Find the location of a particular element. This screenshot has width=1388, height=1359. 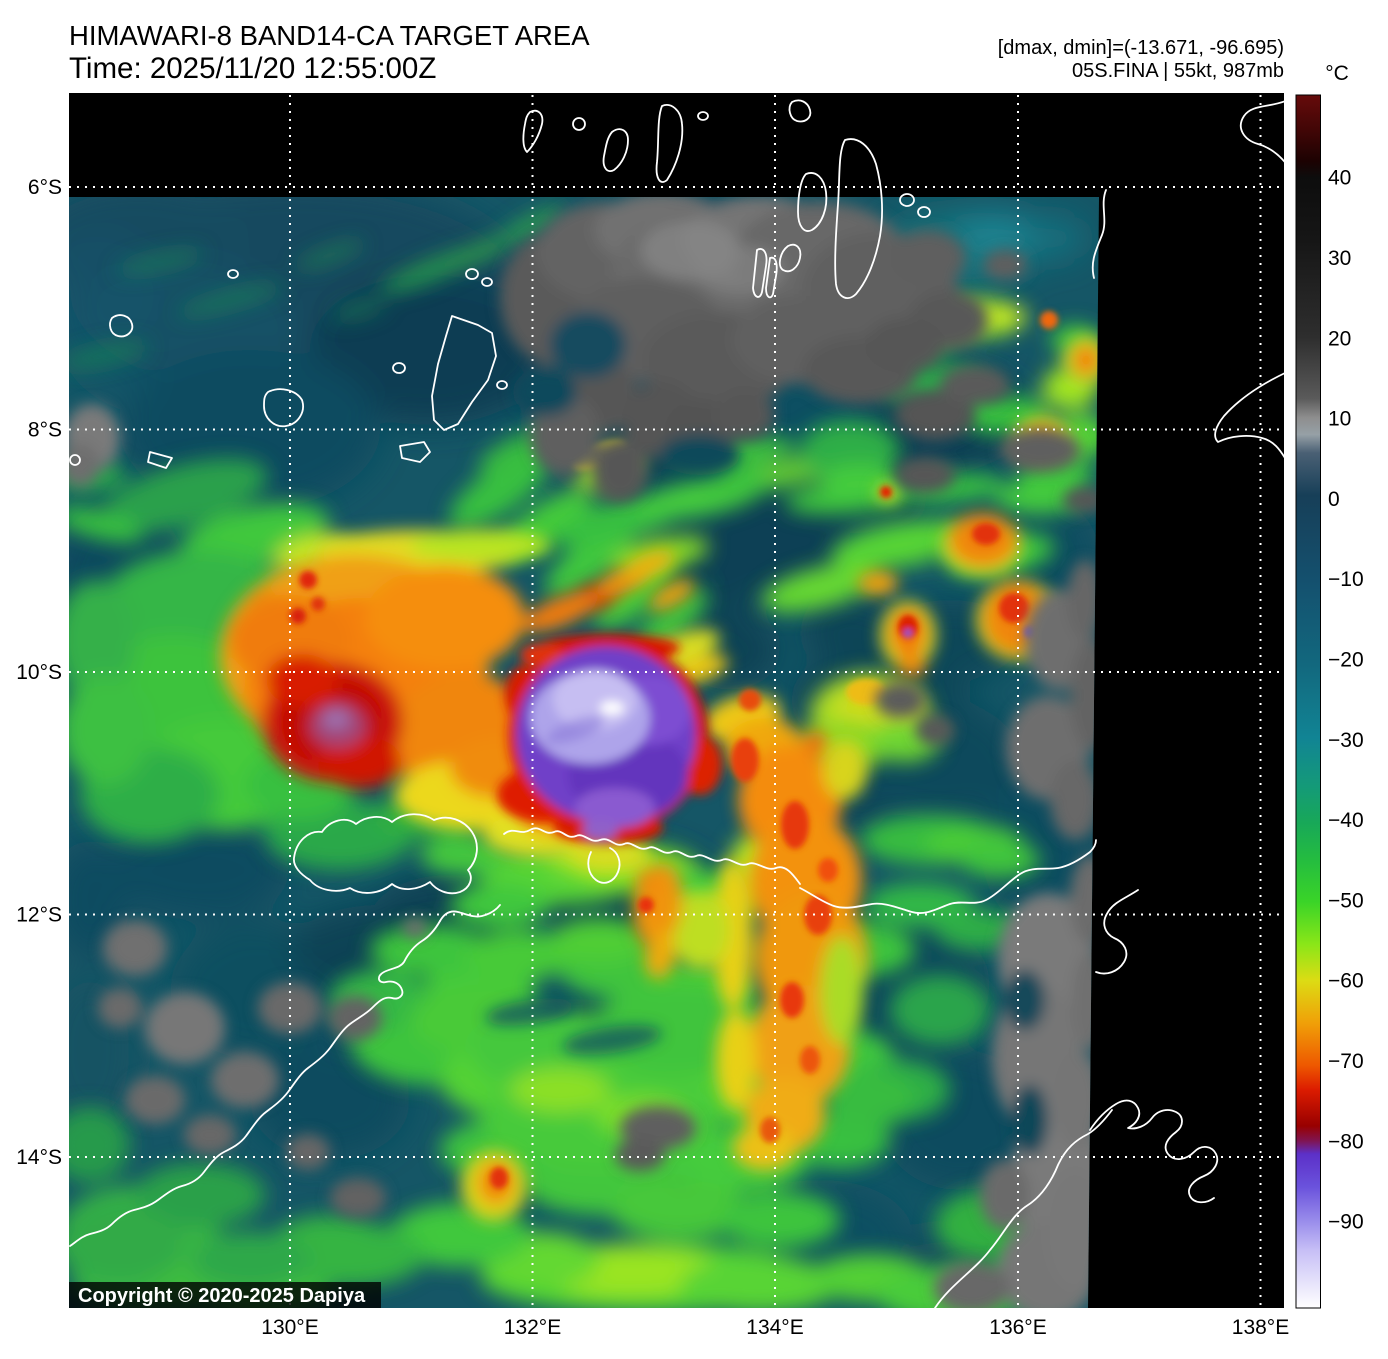

svg-text: 12°S is located at coordinates (39, 915).